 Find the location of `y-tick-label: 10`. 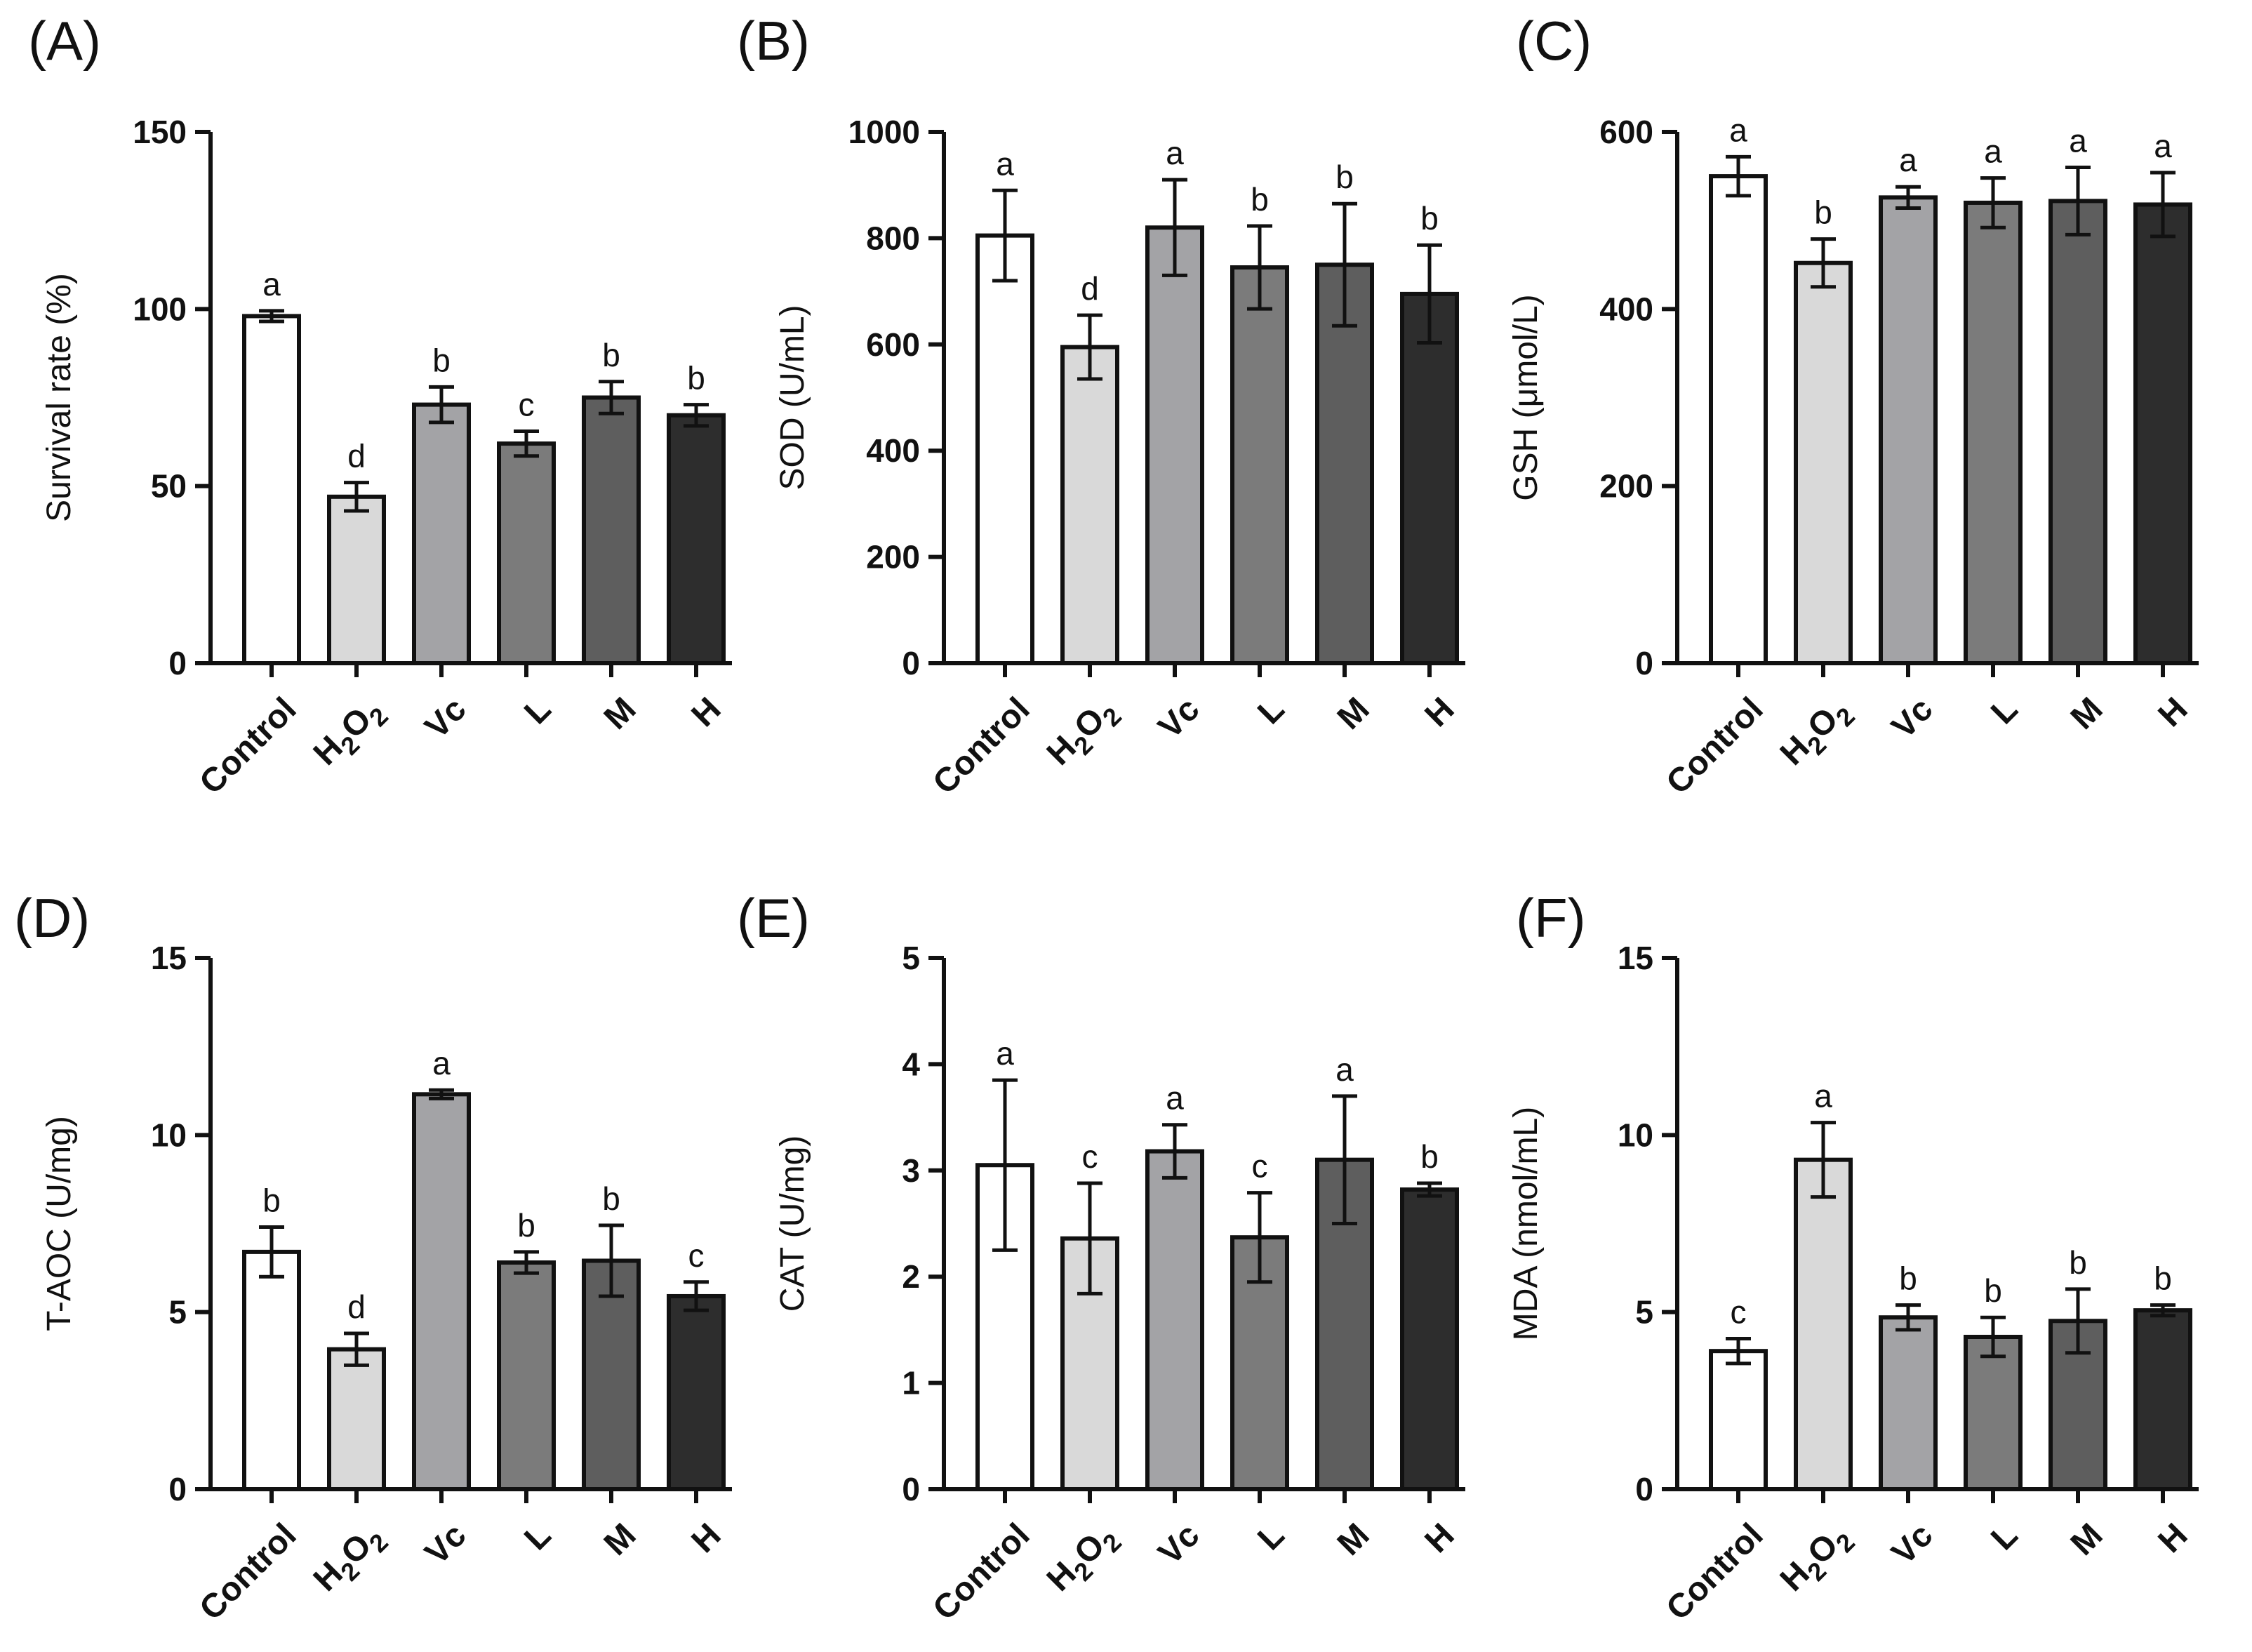

y-tick-label: 10 is located at coordinates (1635, 1135).